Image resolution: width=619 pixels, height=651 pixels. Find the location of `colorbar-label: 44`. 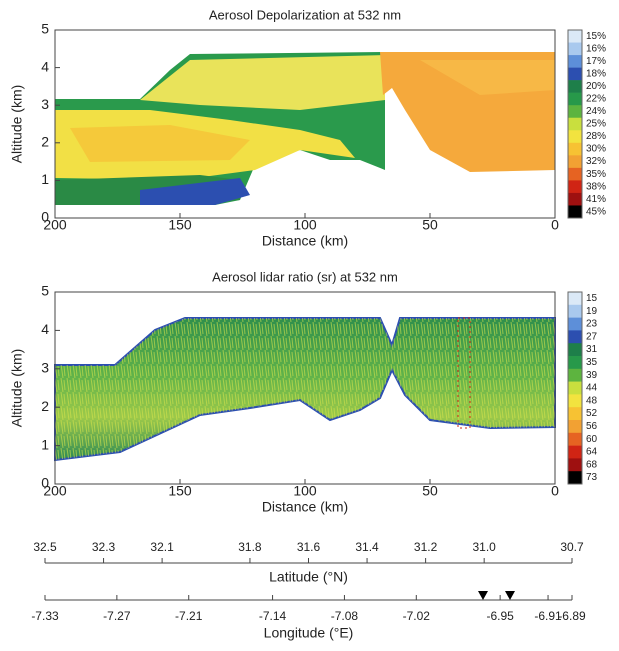

colorbar-label: 44 is located at coordinates (592, 388).